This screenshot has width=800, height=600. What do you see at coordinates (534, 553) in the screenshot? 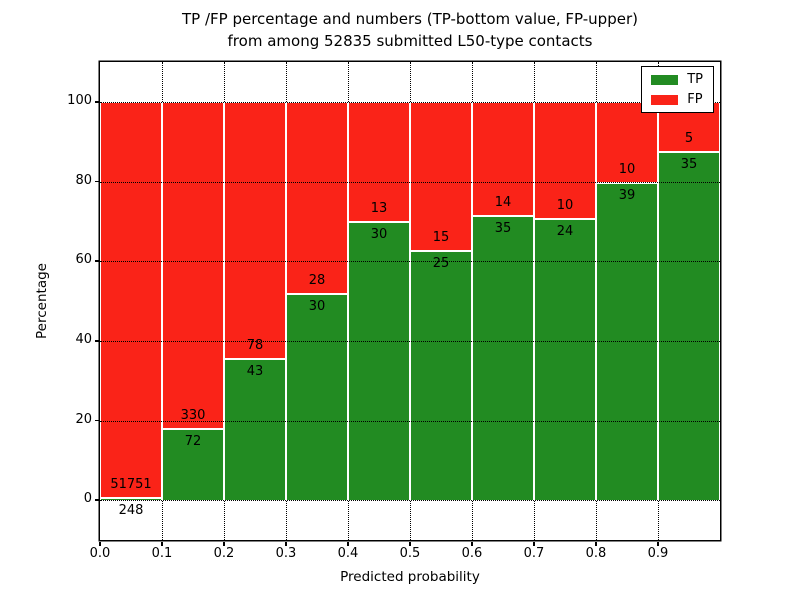
I see `x-tick-label: 0.7` at bounding box center [534, 553].